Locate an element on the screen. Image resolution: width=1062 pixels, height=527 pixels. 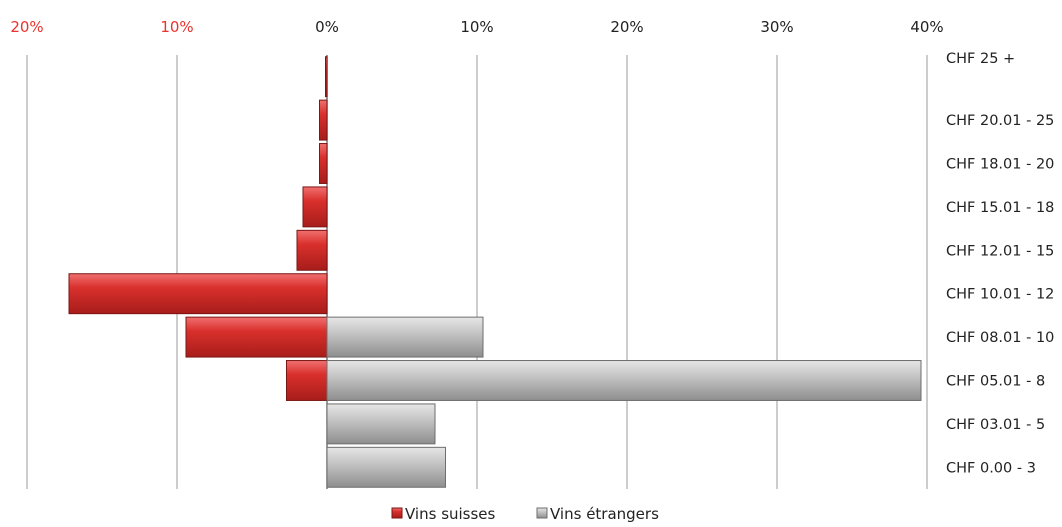
category-label: CHF 20.01 - 25 is located at coordinates (1000, 121).